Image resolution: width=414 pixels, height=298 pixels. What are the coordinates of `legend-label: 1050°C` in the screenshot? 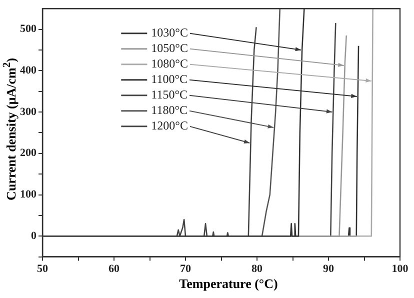 It's located at (169, 48).